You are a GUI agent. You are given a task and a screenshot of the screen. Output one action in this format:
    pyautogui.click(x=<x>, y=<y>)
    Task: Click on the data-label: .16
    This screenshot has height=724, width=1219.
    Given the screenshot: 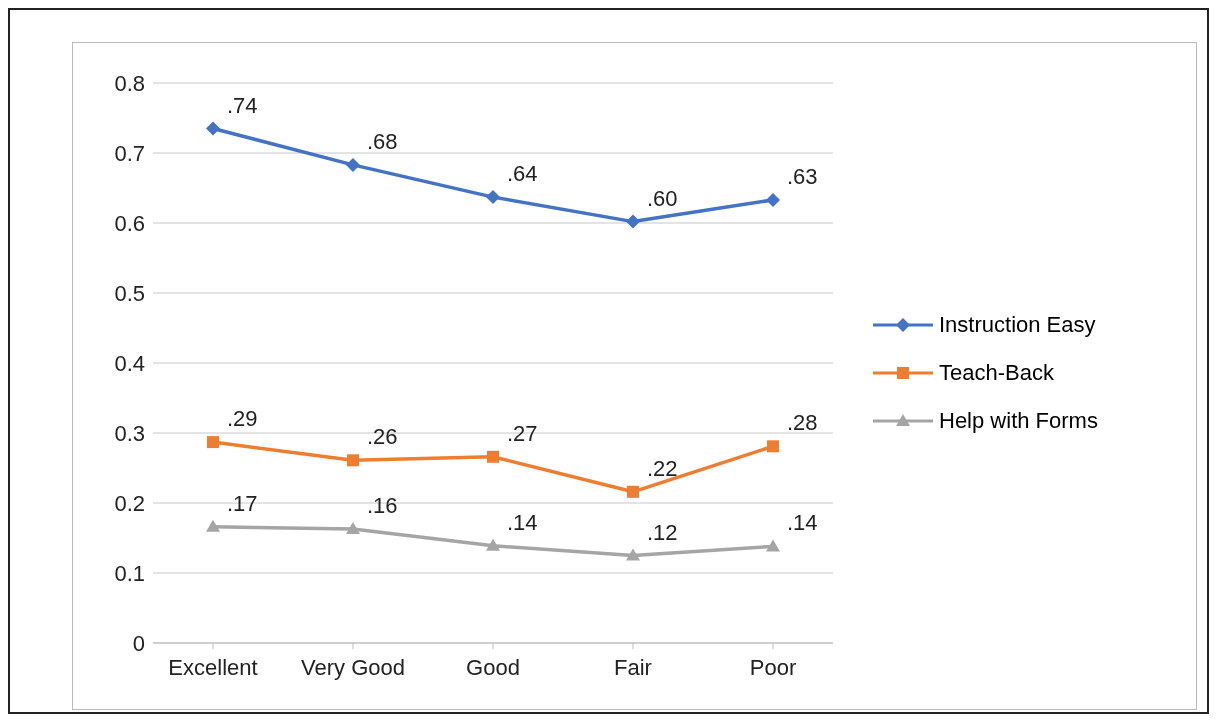 What is the action you would take?
    pyautogui.click(x=382, y=505)
    